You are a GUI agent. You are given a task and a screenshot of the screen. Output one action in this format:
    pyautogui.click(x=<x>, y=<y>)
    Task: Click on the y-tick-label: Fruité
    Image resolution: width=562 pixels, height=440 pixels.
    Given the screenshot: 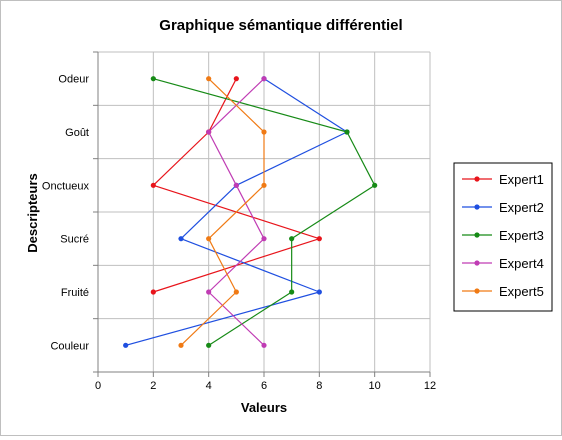 What is the action you would take?
    pyautogui.click(x=75, y=293)
    